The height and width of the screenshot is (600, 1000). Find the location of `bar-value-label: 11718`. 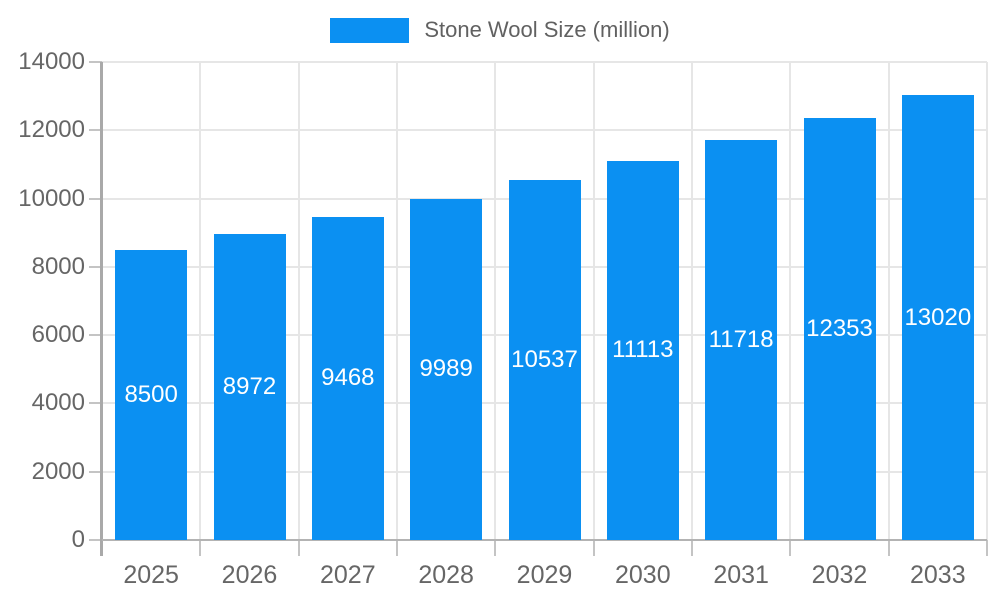

bar-value-label: 11718 is located at coordinates (741, 339).